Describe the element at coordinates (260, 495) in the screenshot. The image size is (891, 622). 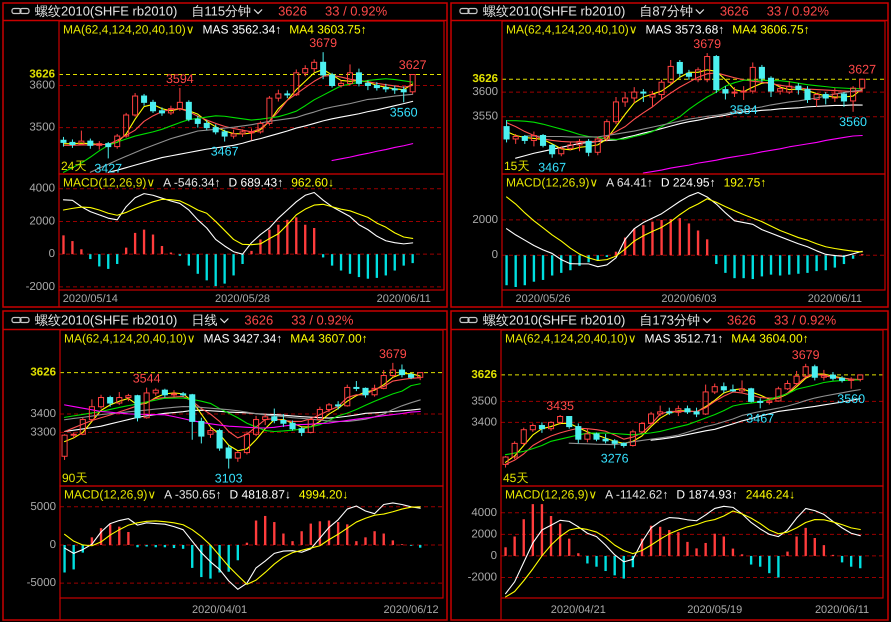
I see `text: D 4818.87↓` at that location.